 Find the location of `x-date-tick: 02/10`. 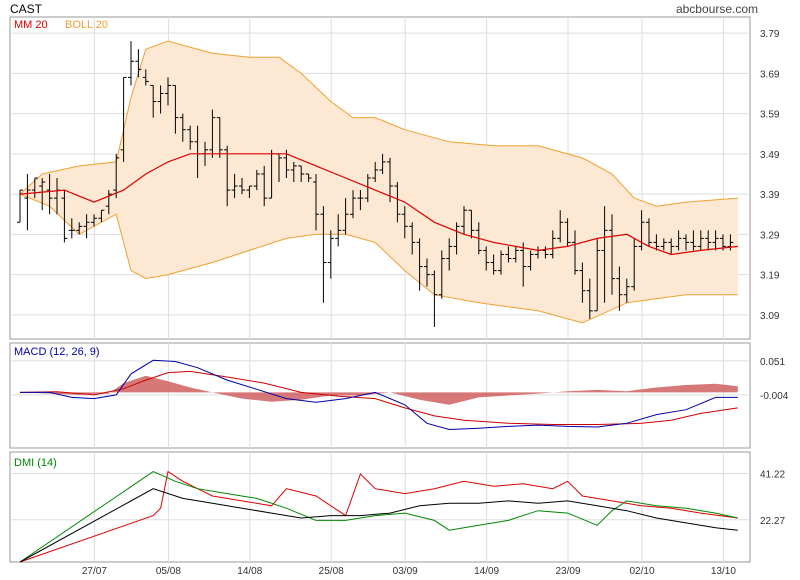

x-date-tick: 02/10 is located at coordinates (641, 571).